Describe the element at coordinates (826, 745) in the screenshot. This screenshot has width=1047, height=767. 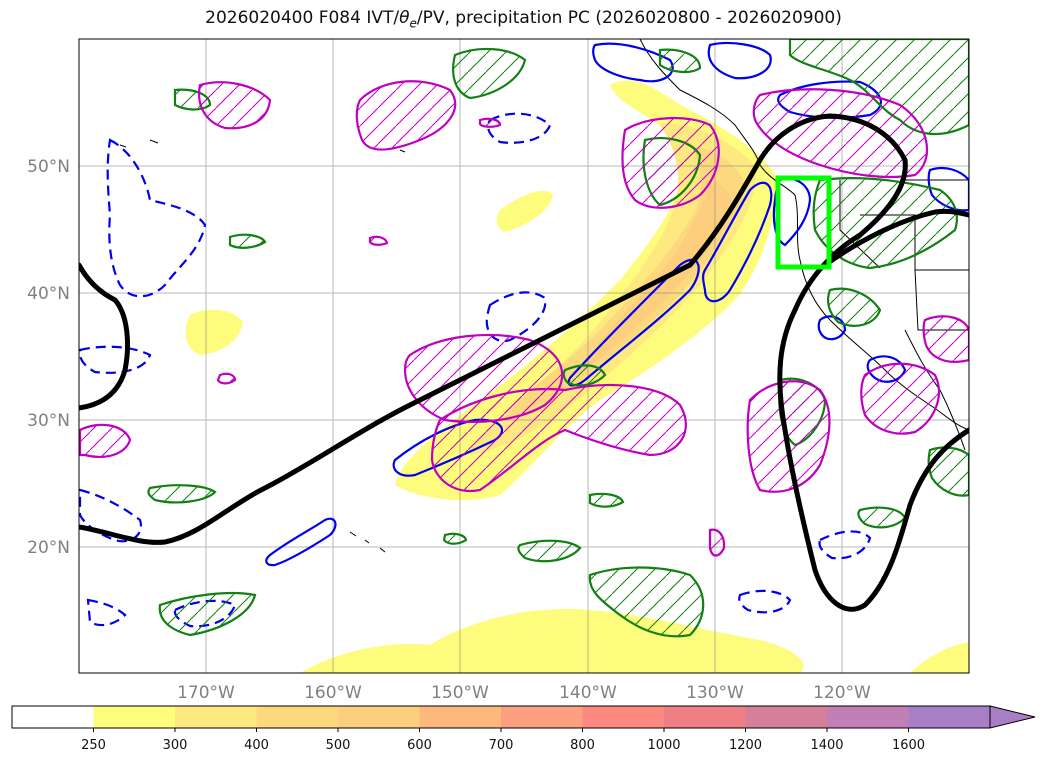
I see `colorbar-tick-label: 1400` at that location.